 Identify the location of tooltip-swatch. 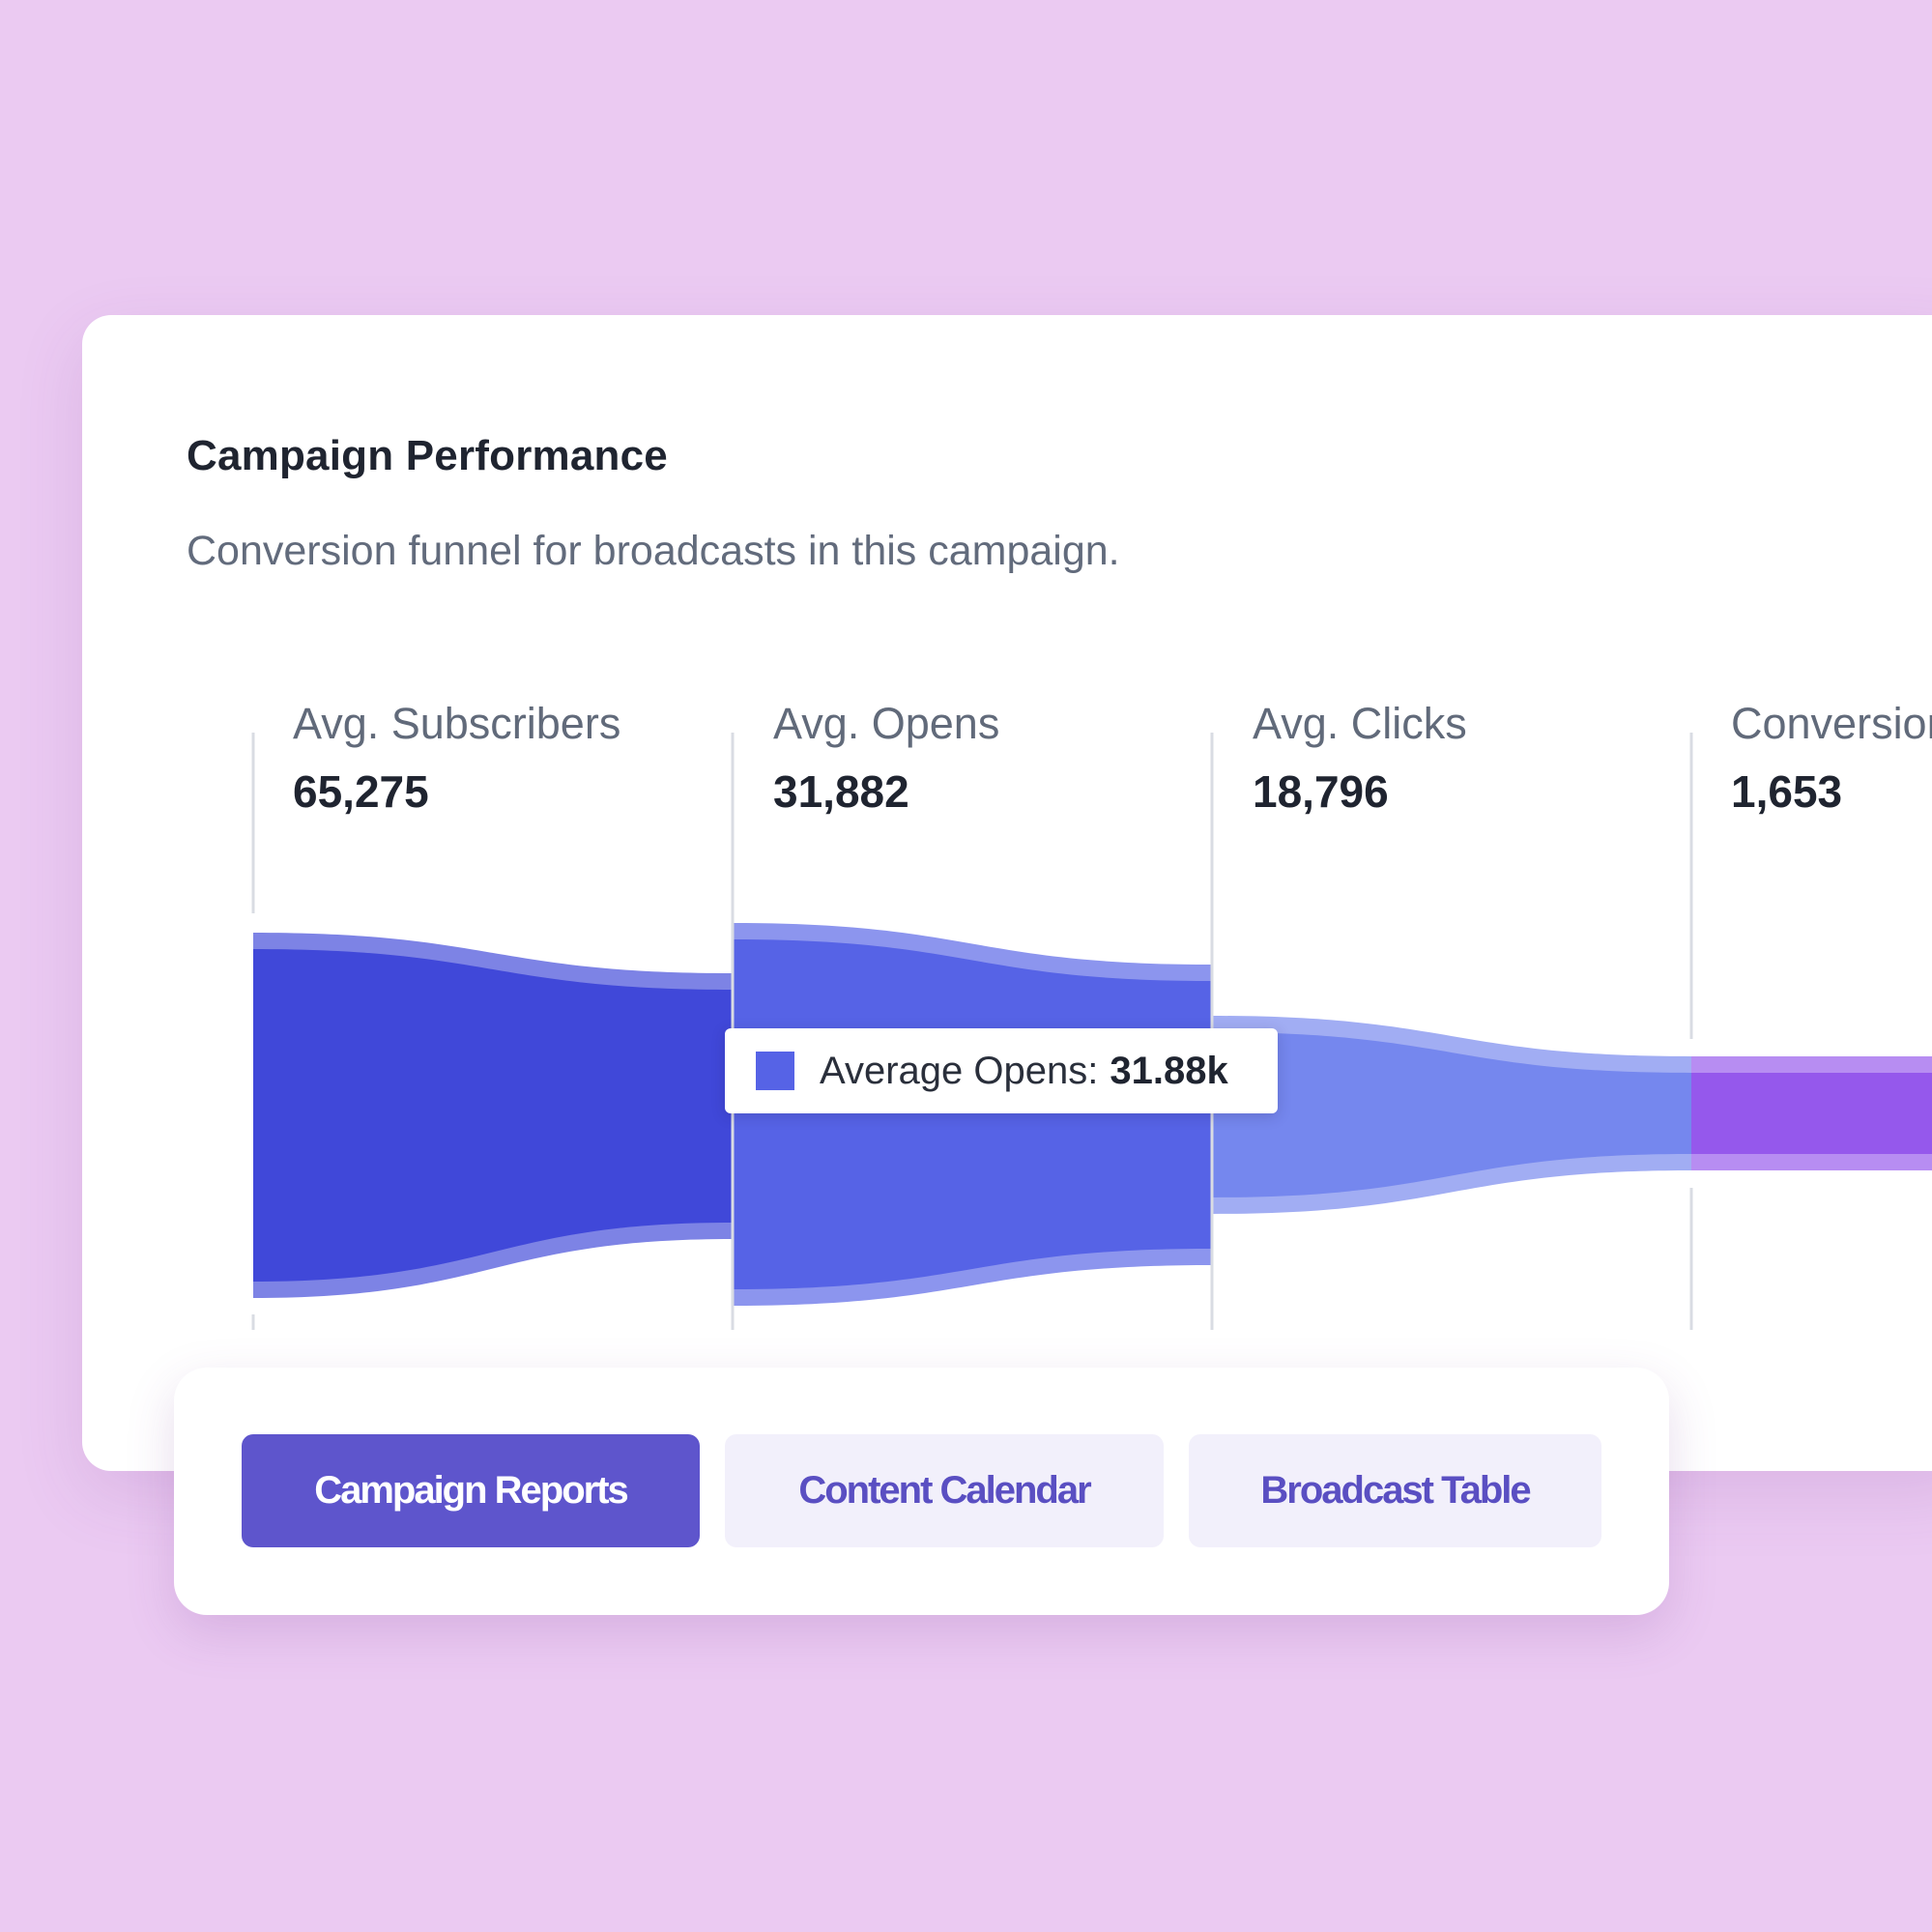
(775, 1071).